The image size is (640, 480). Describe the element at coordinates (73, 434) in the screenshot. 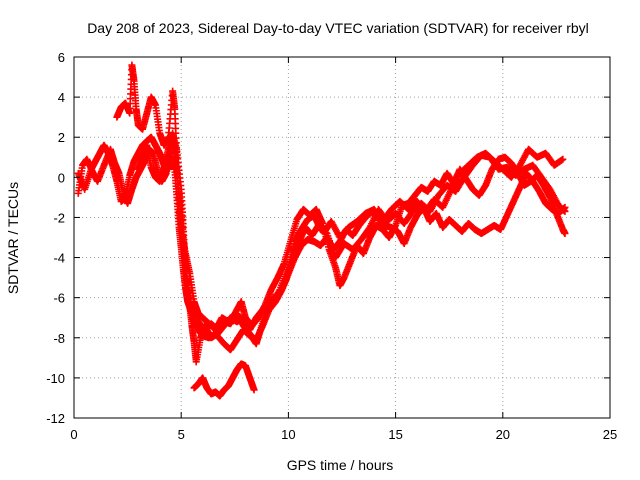

I see `x-tick-label: 0` at that location.